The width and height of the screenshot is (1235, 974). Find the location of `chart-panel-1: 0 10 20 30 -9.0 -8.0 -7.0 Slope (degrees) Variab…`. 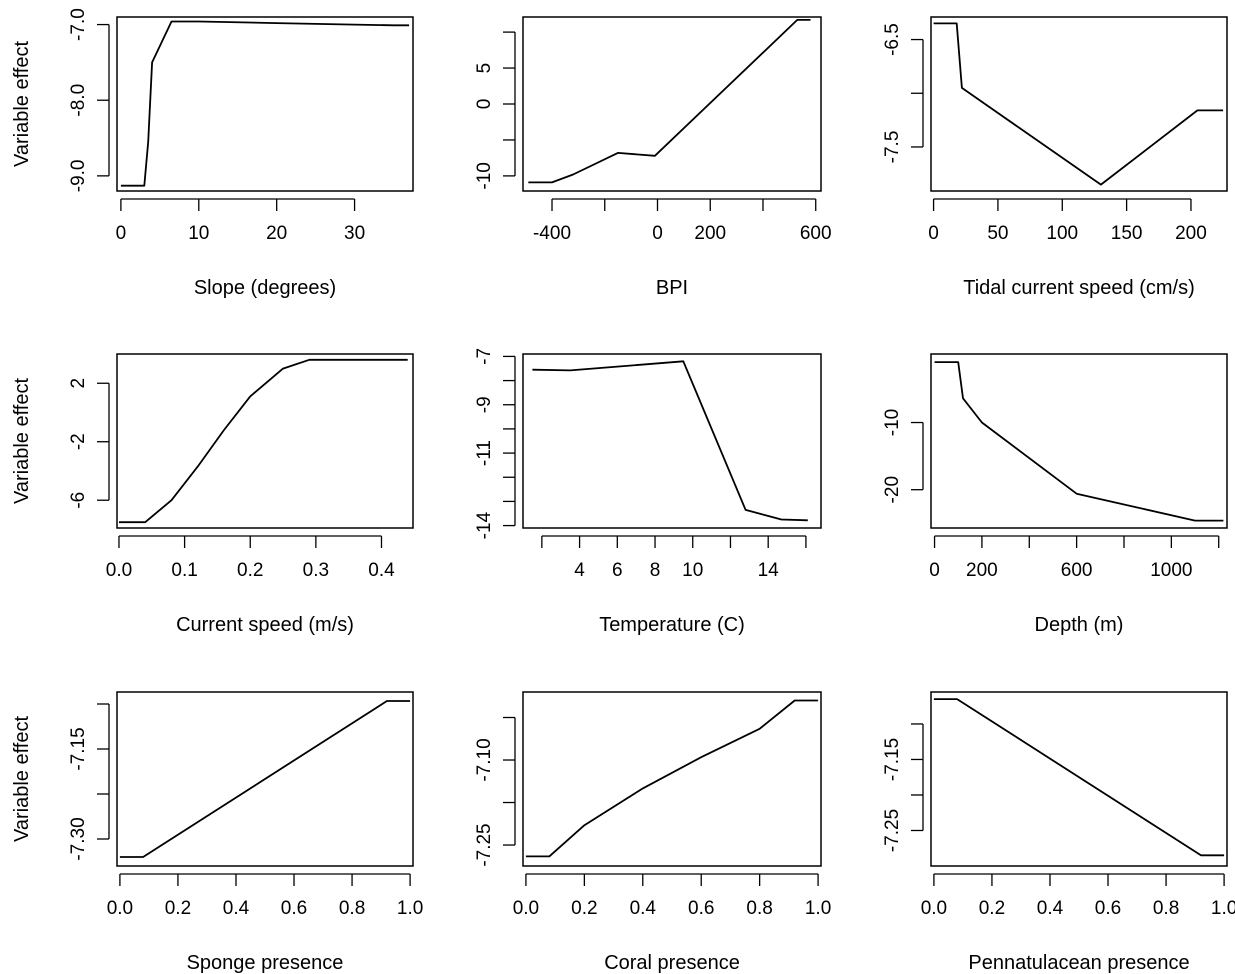

chart-panel-1: 0 10 20 30 -9.0 -8.0 -7.0 Slope (degrees) Variab… is located at coordinates (212, 153).